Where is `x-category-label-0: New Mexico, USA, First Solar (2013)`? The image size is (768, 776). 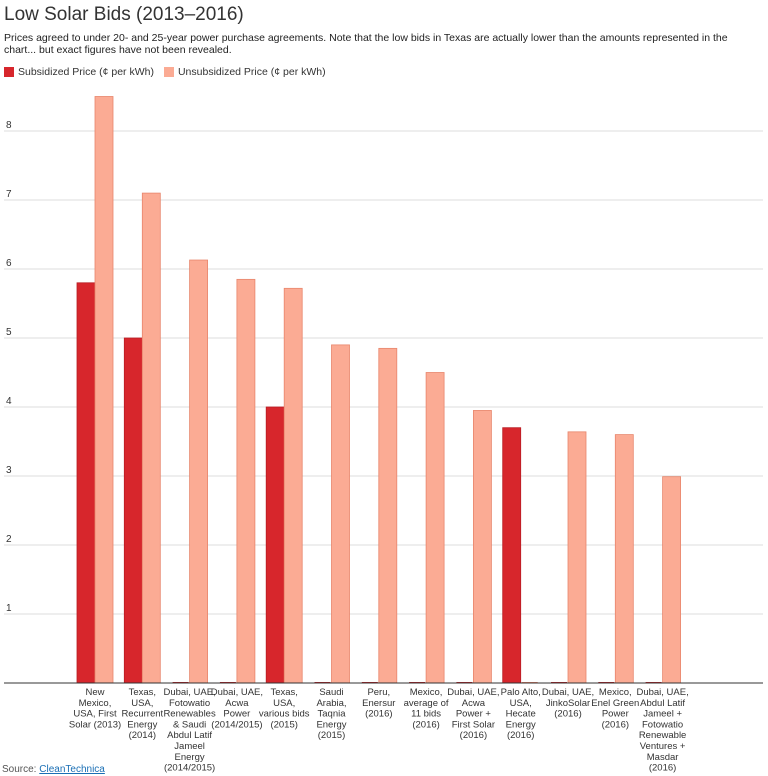
x-category-label-0: New Mexico, USA, First Solar (2013) is located at coordinates (95, 708).